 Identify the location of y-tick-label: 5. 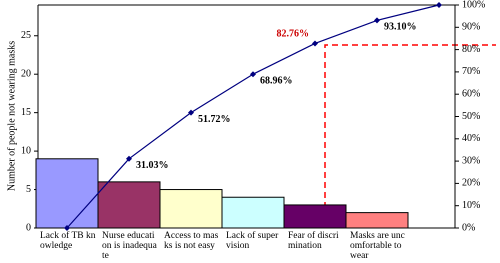
(28, 189).